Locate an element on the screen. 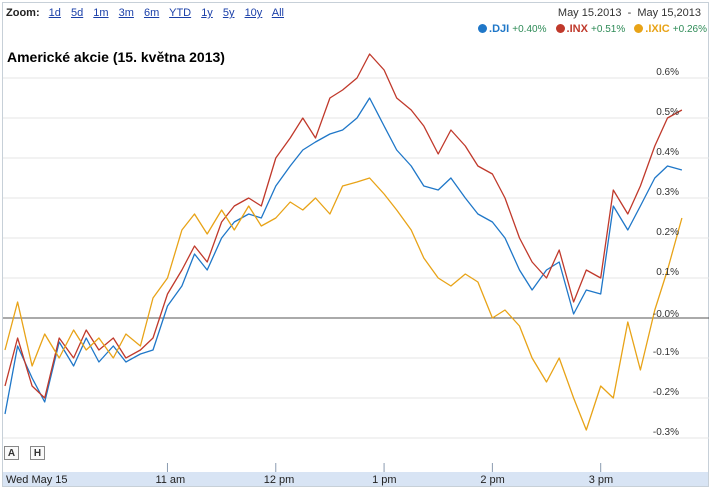 Image resolution: width=713 pixels, height=489 pixels. legend-item-inx: .INX +0.51% is located at coordinates (592, 29).